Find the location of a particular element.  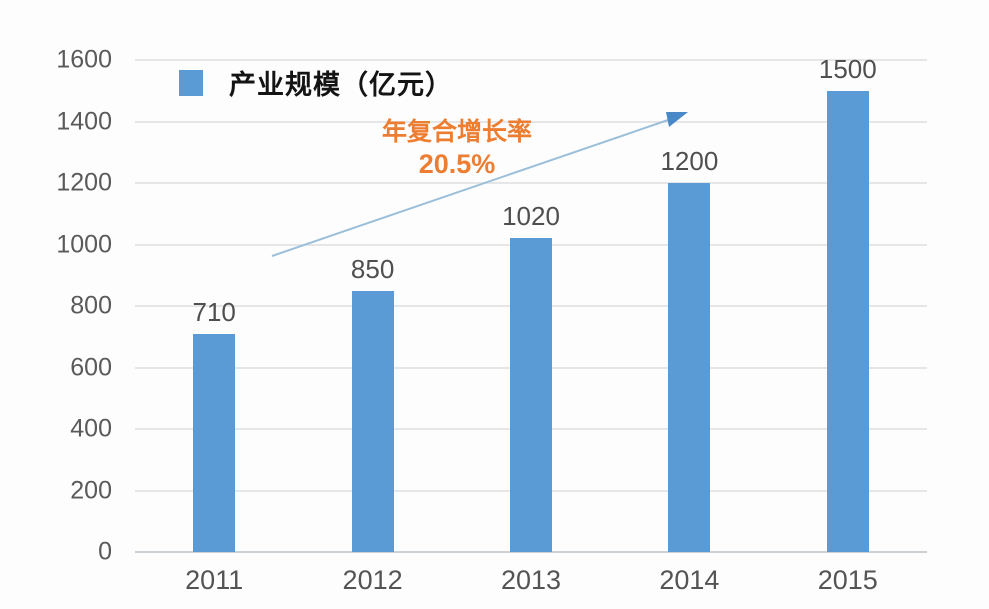

y-axis-tick-label: 600 is located at coordinates (91, 367).